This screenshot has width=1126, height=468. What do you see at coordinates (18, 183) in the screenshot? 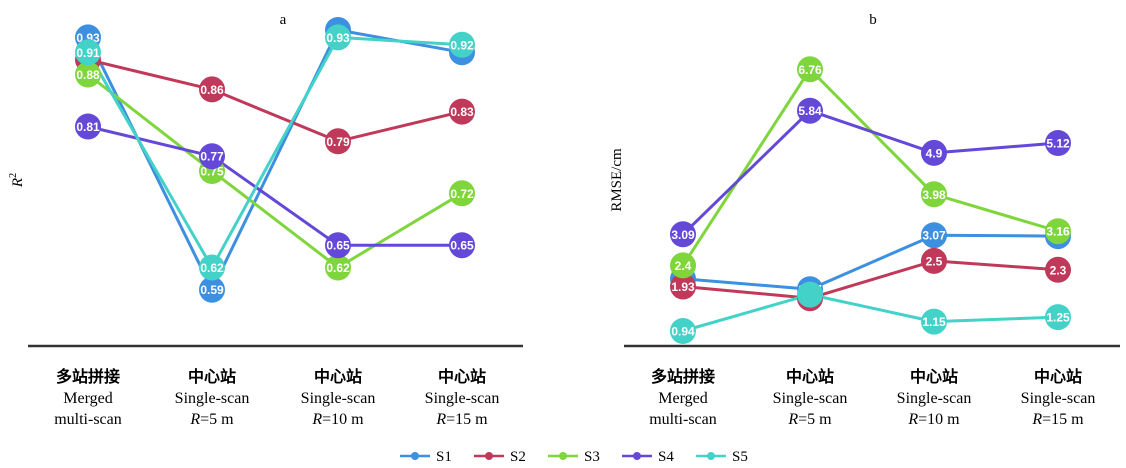
I see `y-axis-label-a-base: R` at bounding box center [18, 183].